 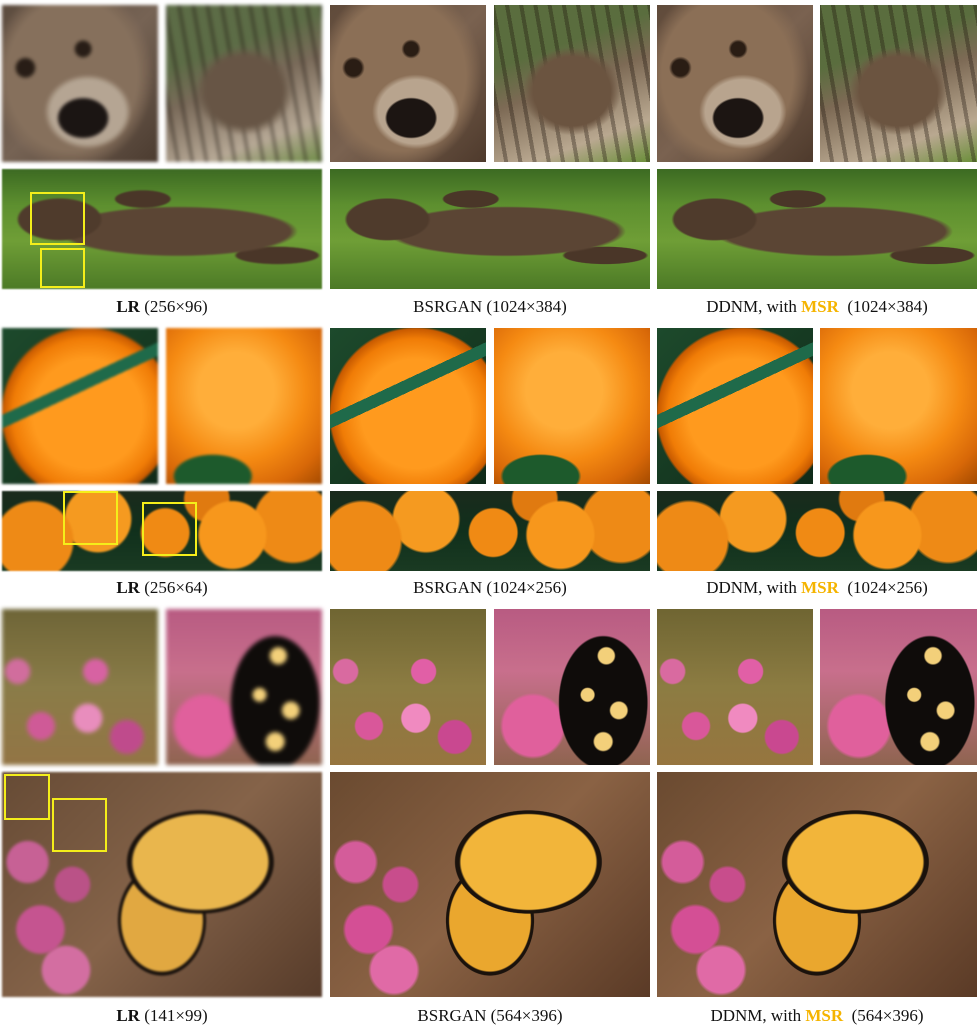 What do you see at coordinates (79, 825) in the screenshot?
I see `butterfly-zoom-box-head` at bounding box center [79, 825].